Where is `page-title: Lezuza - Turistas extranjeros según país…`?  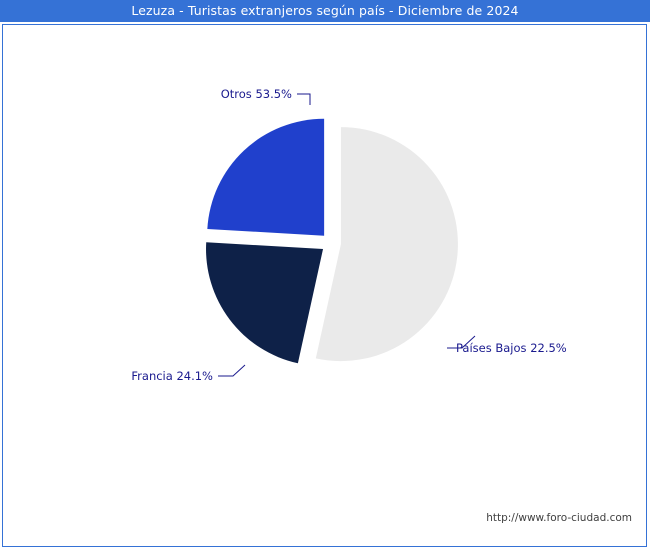 page-title: Lezuza - Turistas extranjeros según país… is located at coordinates (325, 10).